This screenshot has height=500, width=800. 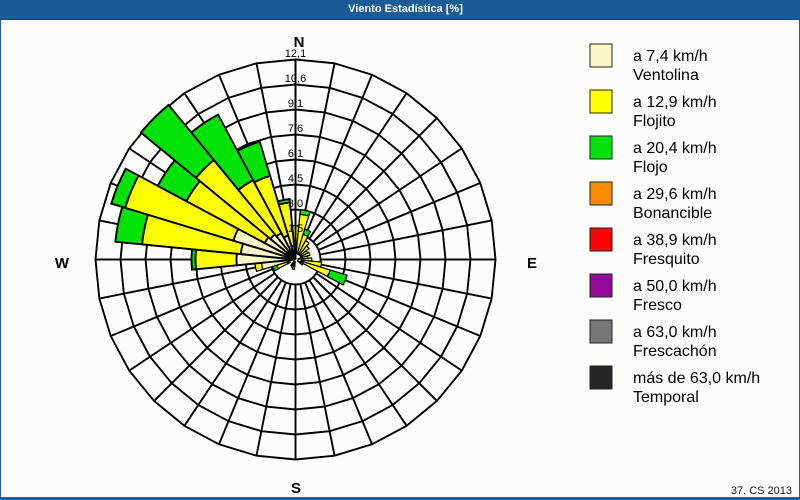 What do you see at coordinates (299, 42) in the screenshot?
I see `svg-text: N` at bounding box center [299, 42].